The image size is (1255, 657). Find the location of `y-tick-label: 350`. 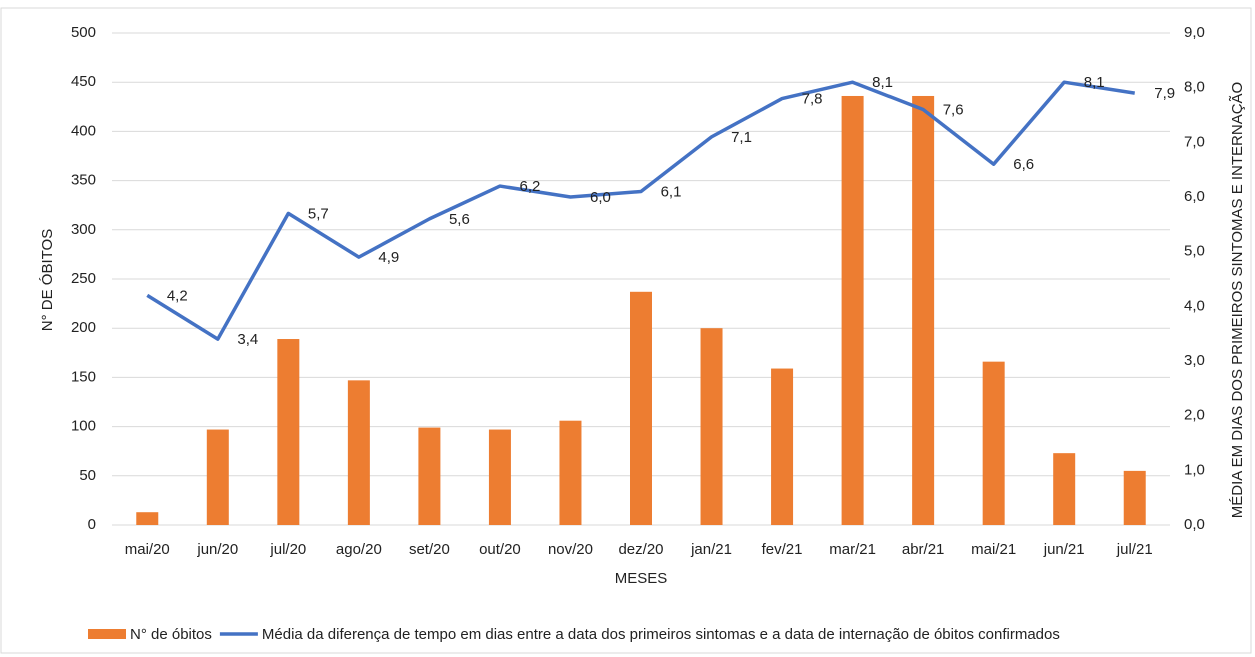

y-tick-label: 350 is located at coordinates (83, 180).